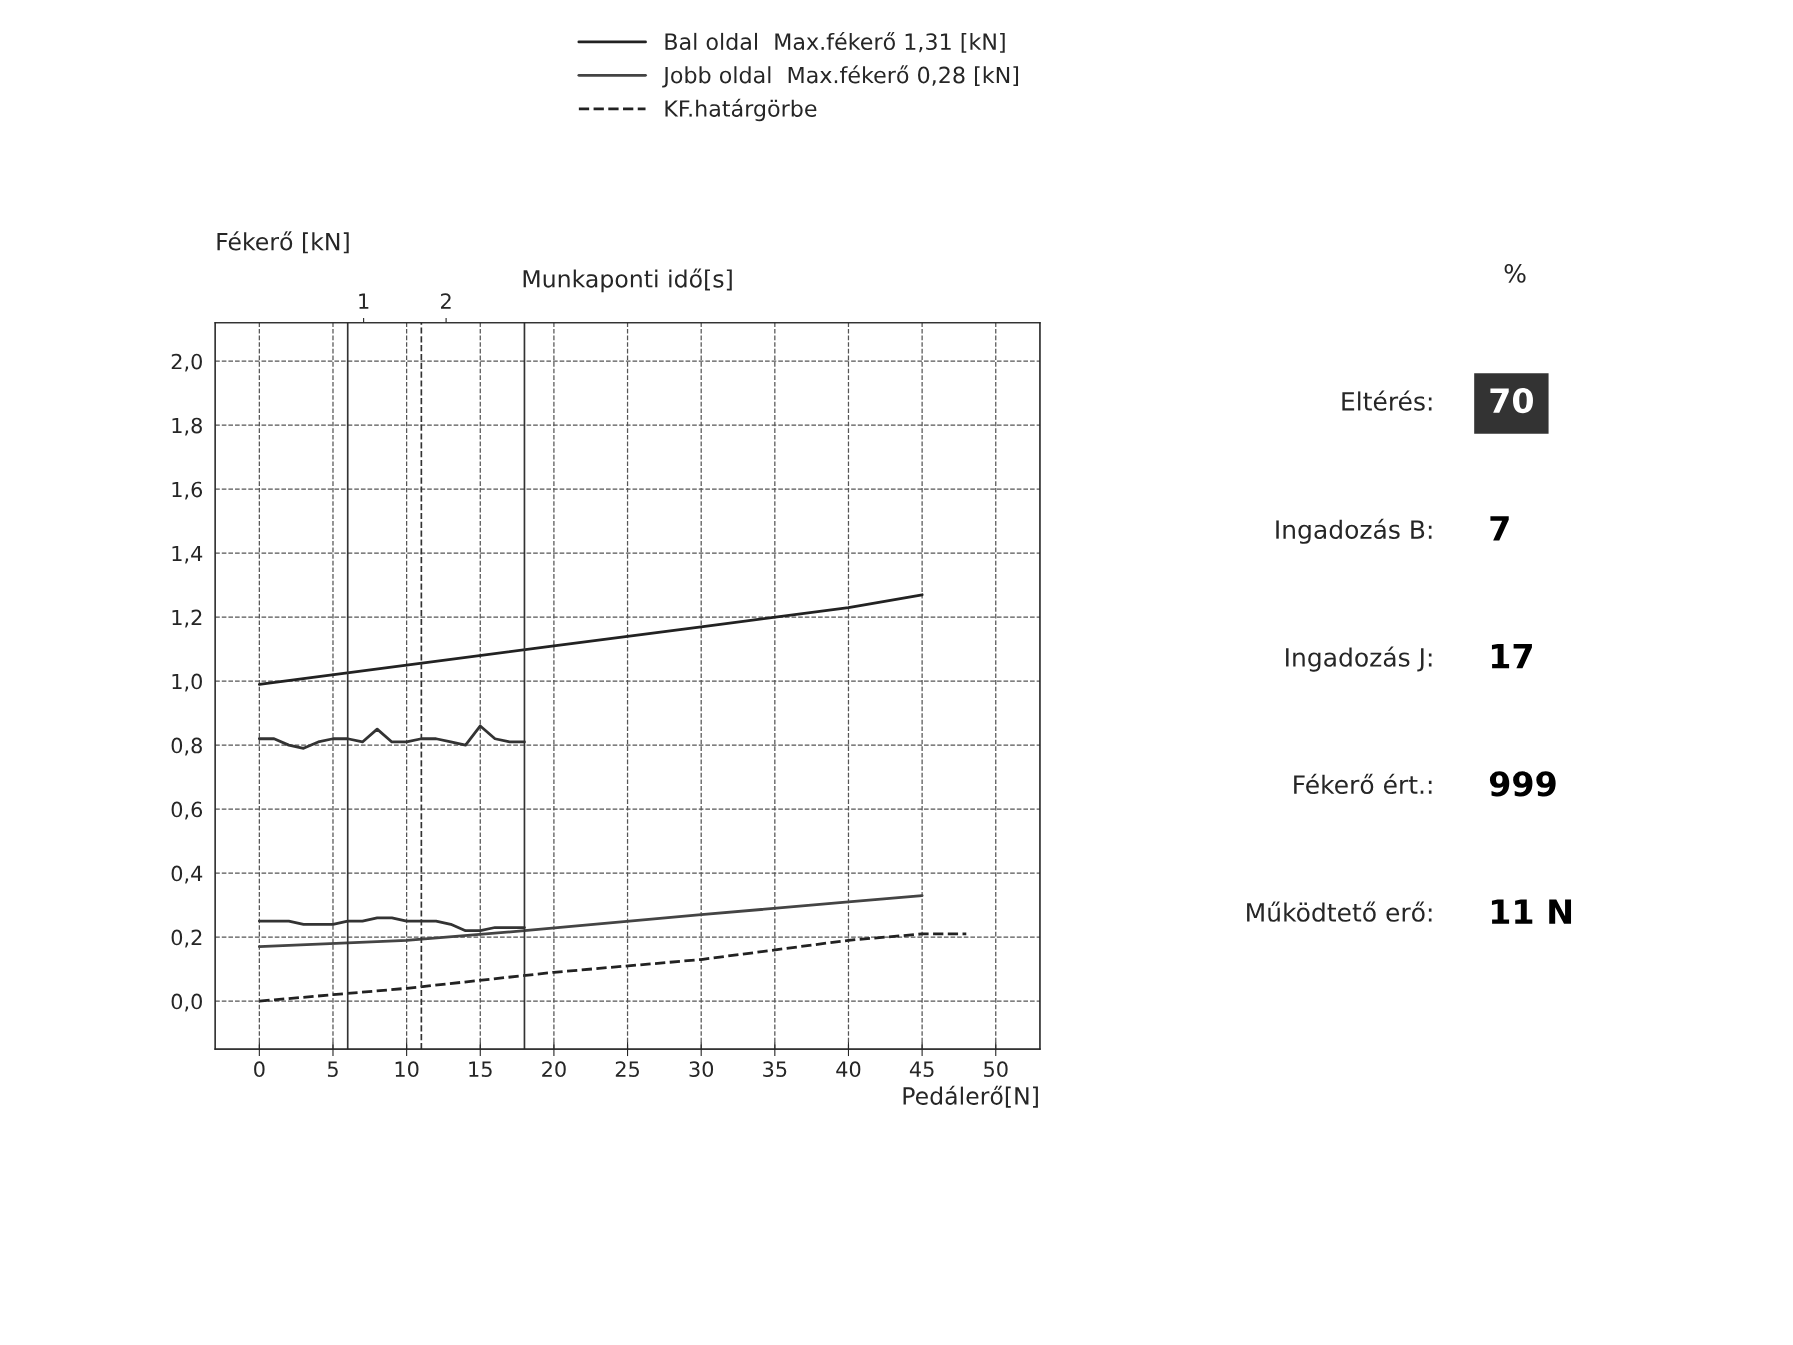 This screenshot has width=1793, height=1345. I want to click on x-tick-label: 0, so click(259, 1069).